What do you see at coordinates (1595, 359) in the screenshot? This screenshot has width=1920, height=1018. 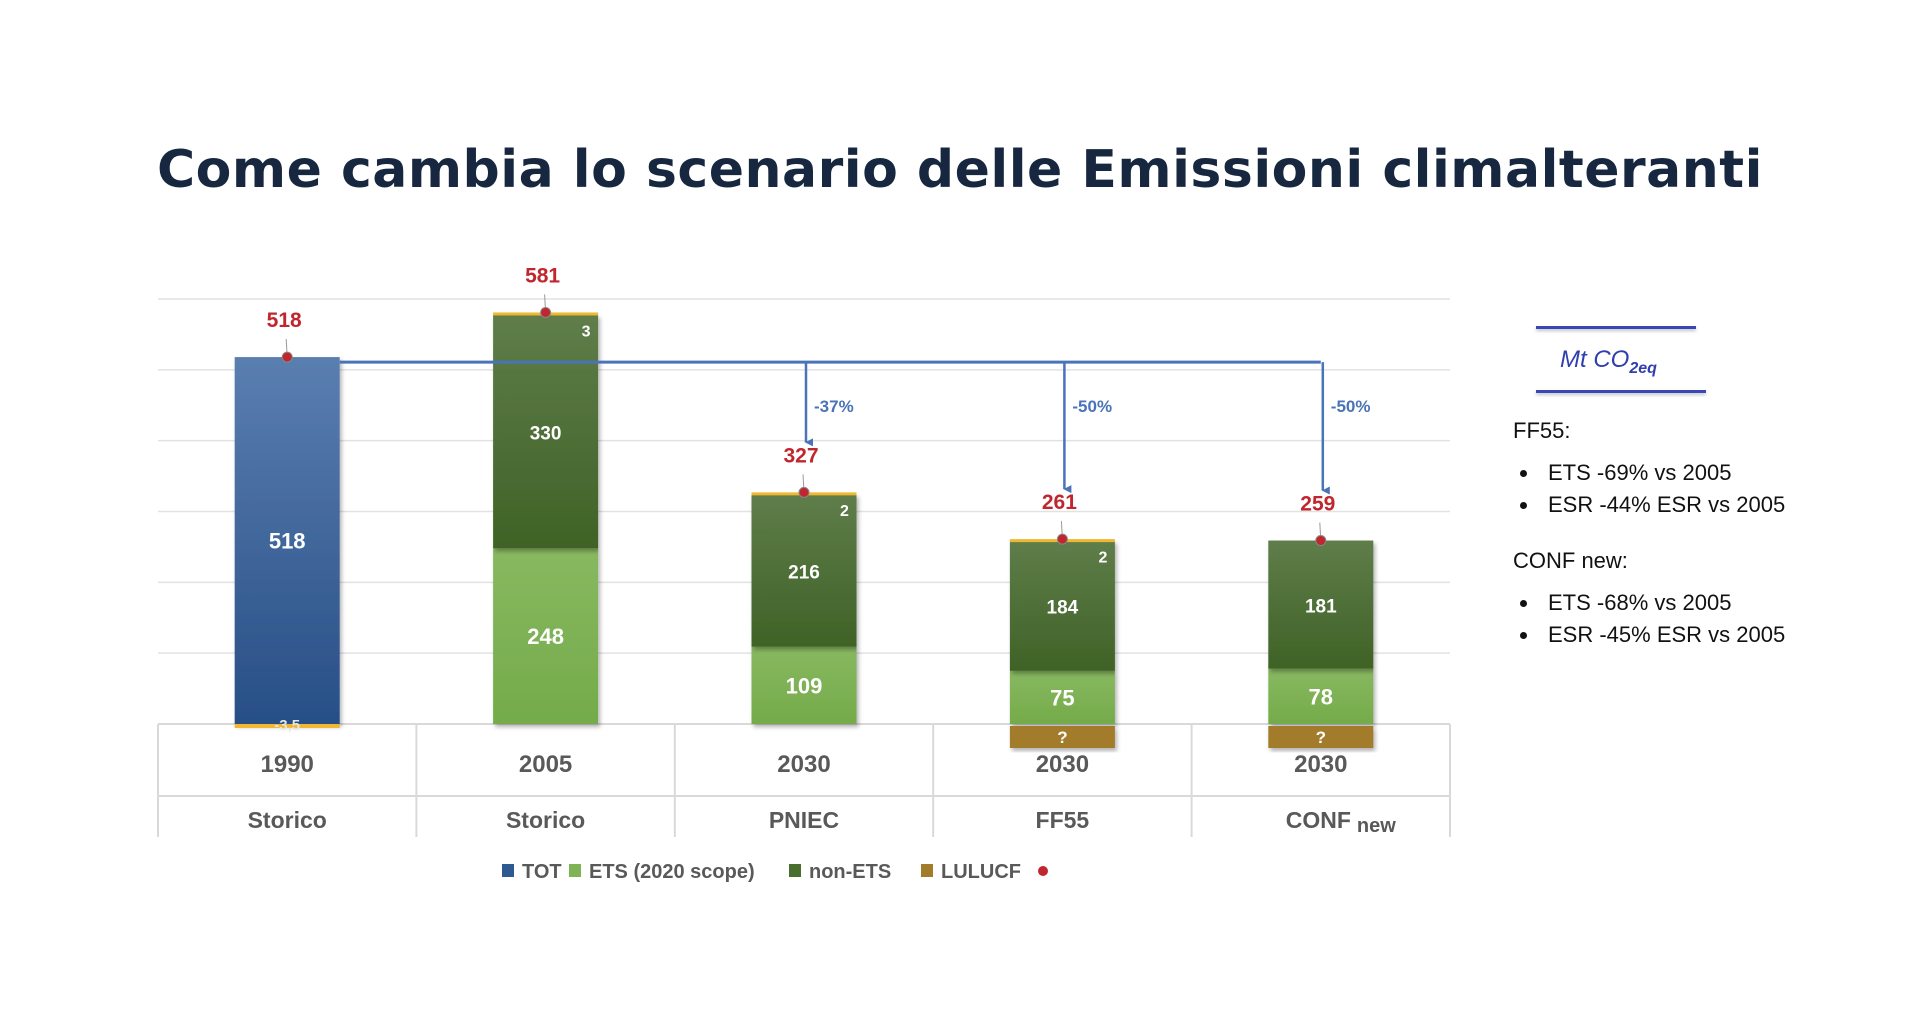 I see `unit-main: Mt CO` at bounding box center [1595, 359].